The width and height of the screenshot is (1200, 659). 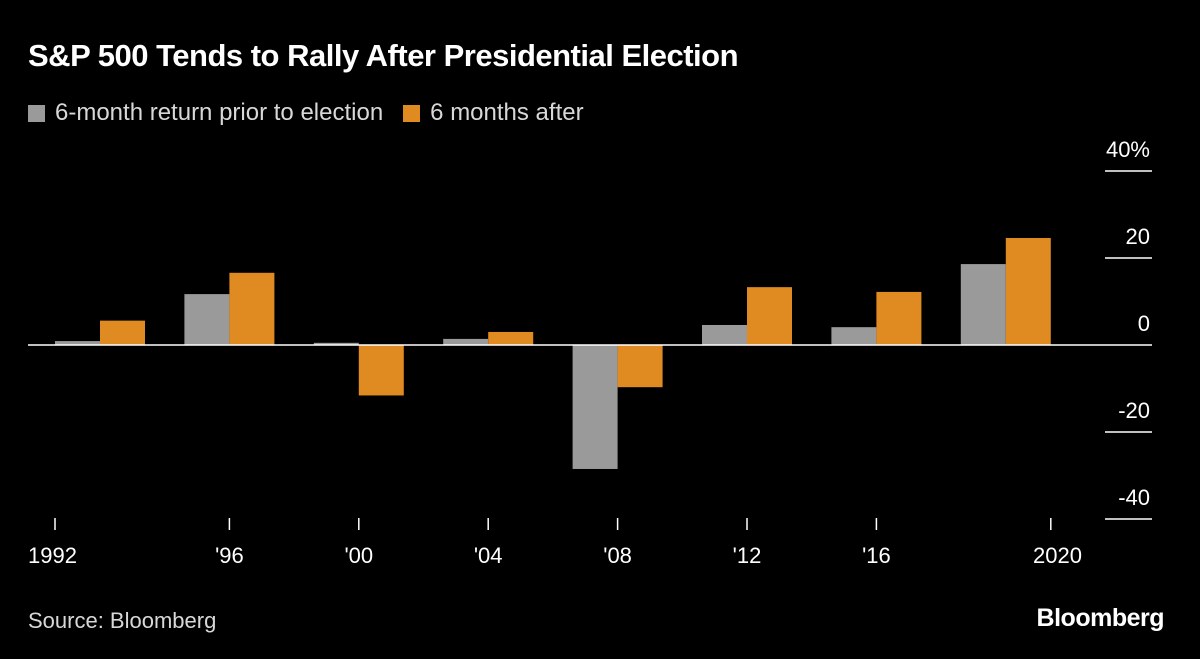 I want to click on legend-item-prior: 6-month return prior to election, so click(x=205, y=113).